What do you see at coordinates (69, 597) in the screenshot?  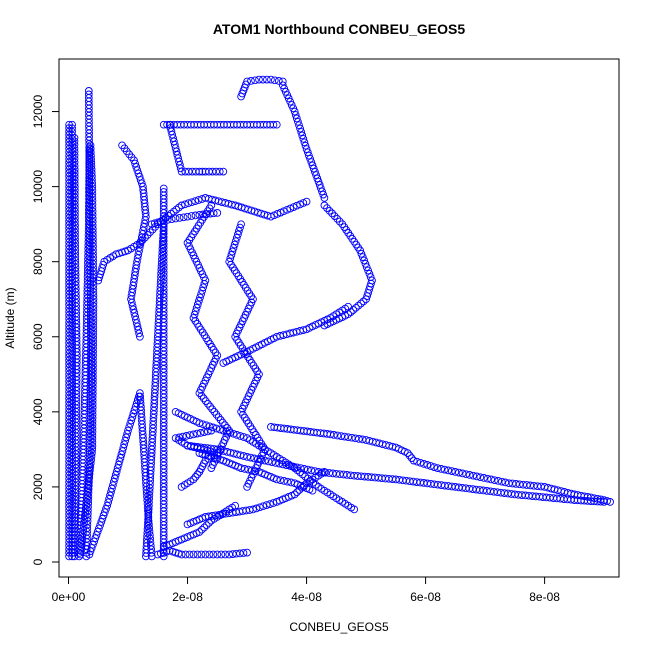 I see `x-tick-label: 0e+00` at bounding box center [69, 597].